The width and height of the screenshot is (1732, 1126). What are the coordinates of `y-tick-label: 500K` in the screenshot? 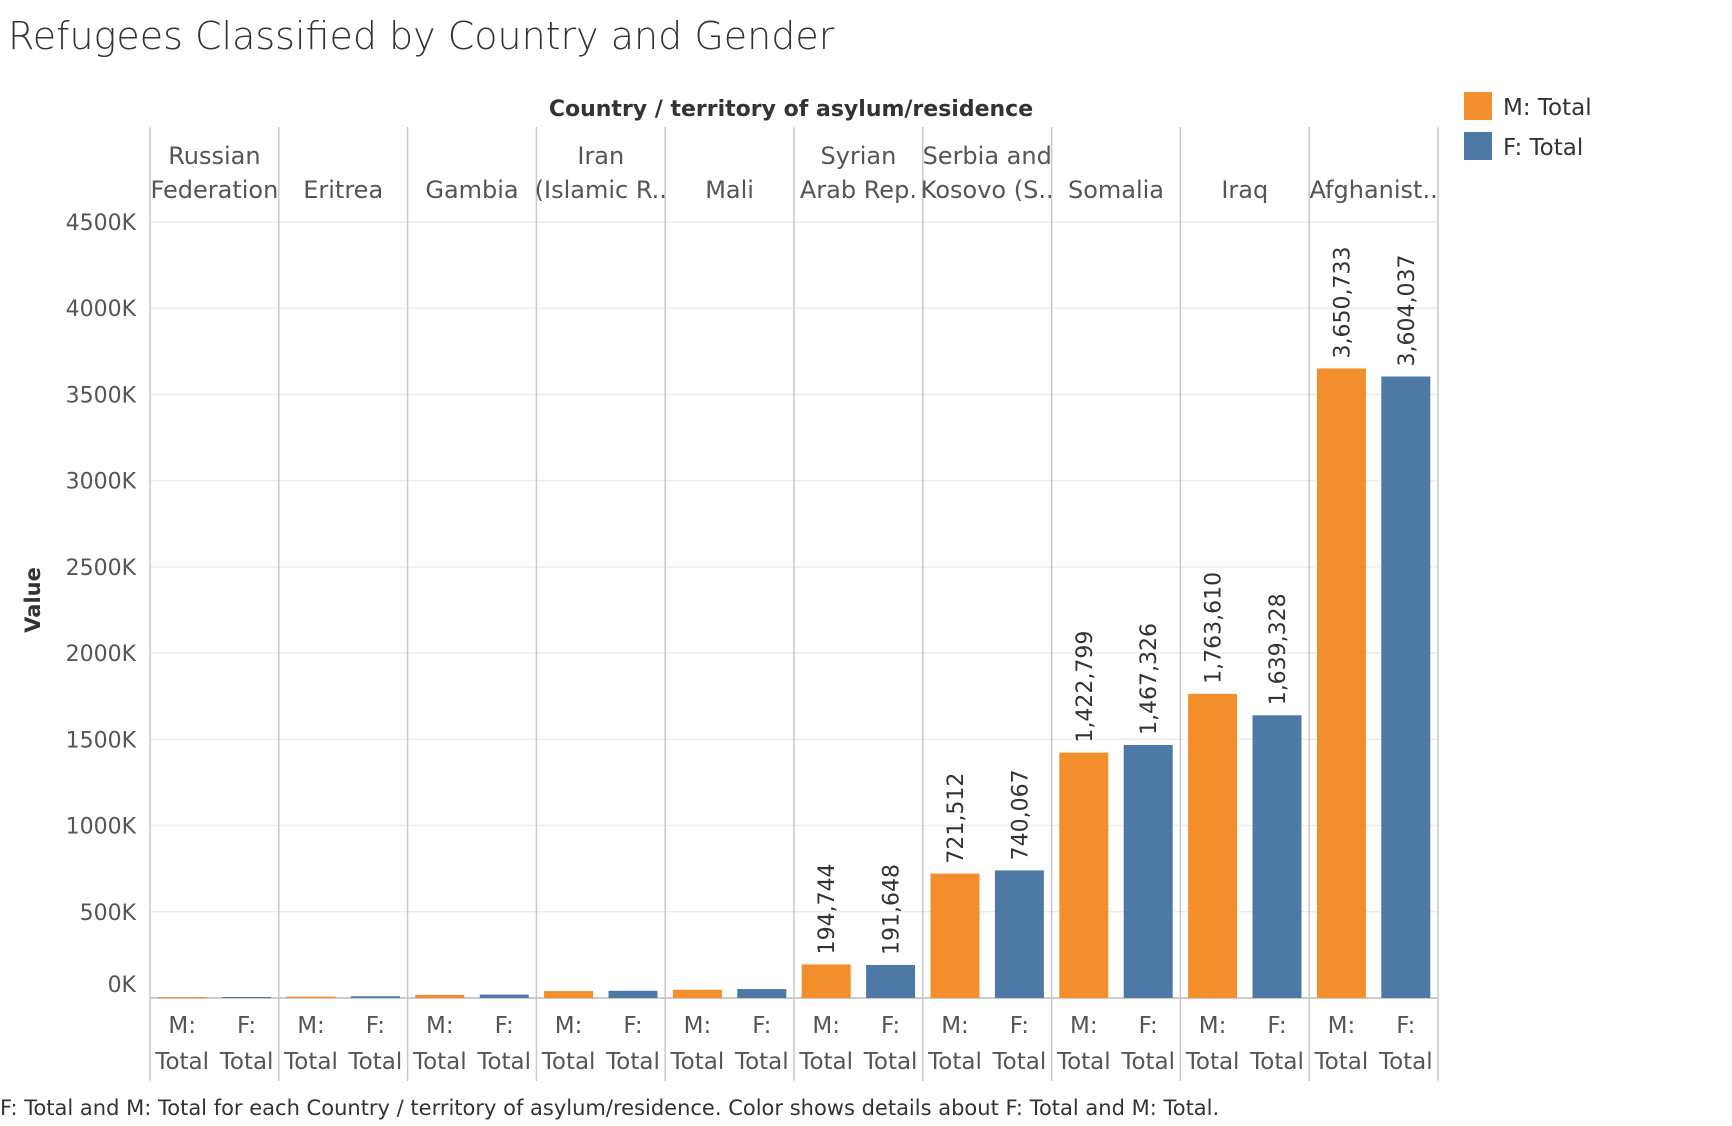 It's located at (108, 913).